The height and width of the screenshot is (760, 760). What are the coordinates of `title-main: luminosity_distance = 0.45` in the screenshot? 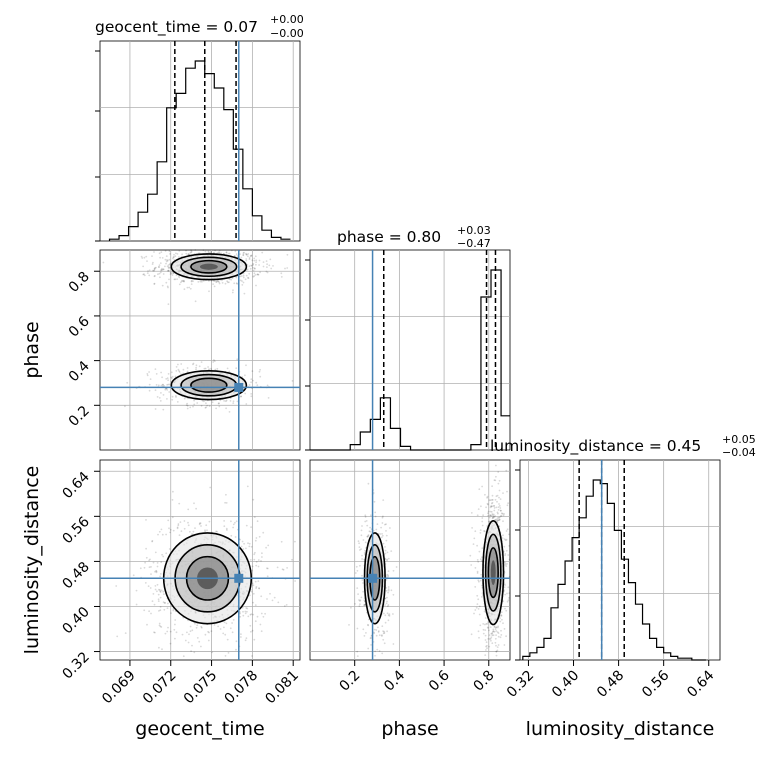 It's located at (595, 446).